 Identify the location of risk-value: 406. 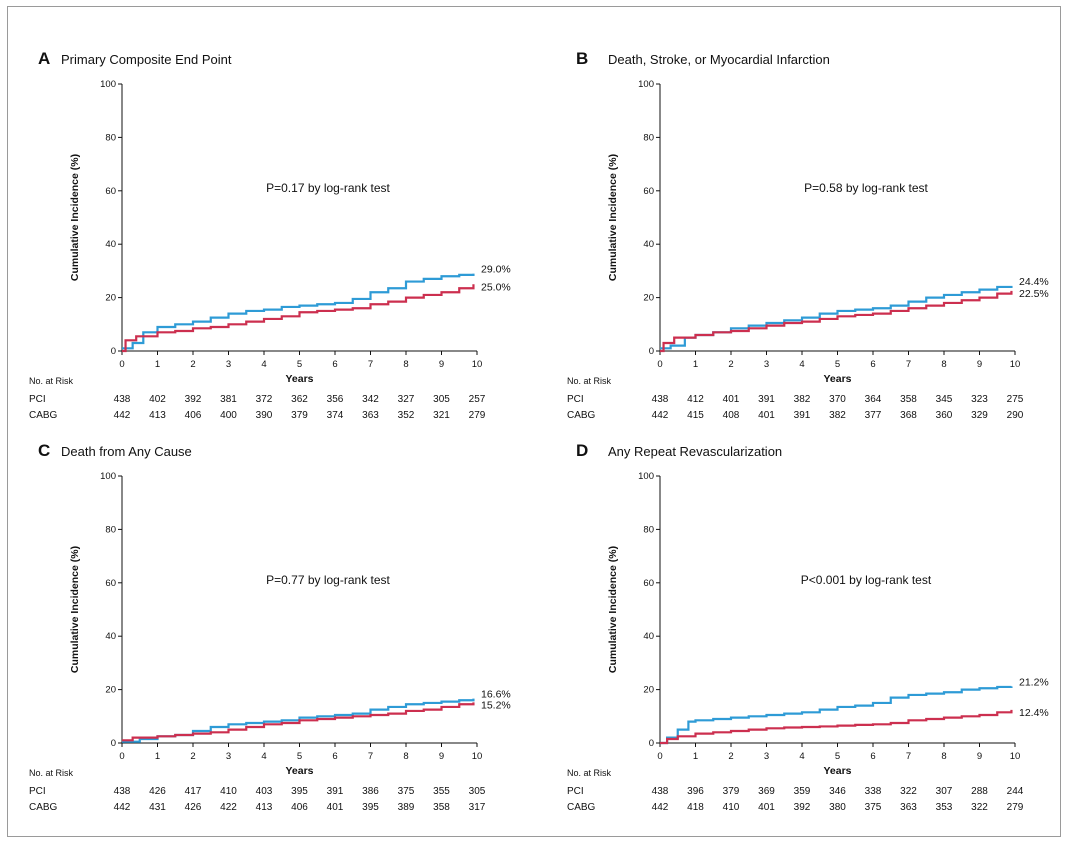
(299, 807).